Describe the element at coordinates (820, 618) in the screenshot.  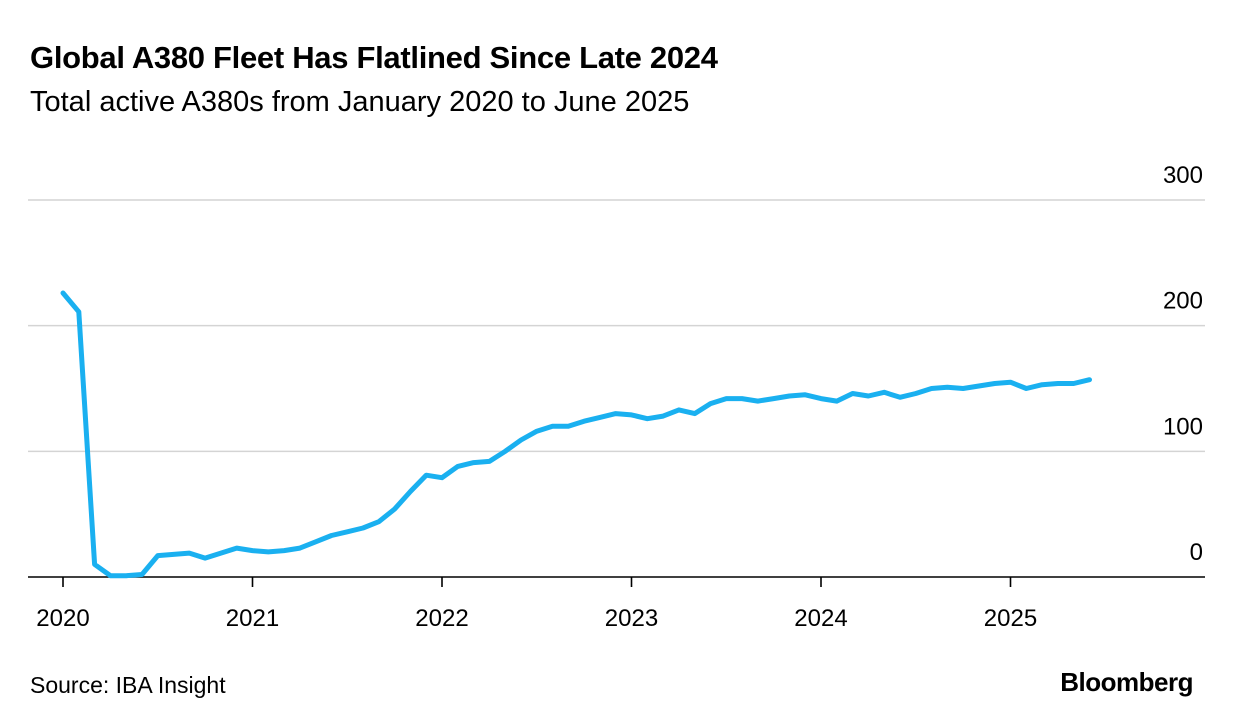
I see `x-tick-label: 2024` at that location.